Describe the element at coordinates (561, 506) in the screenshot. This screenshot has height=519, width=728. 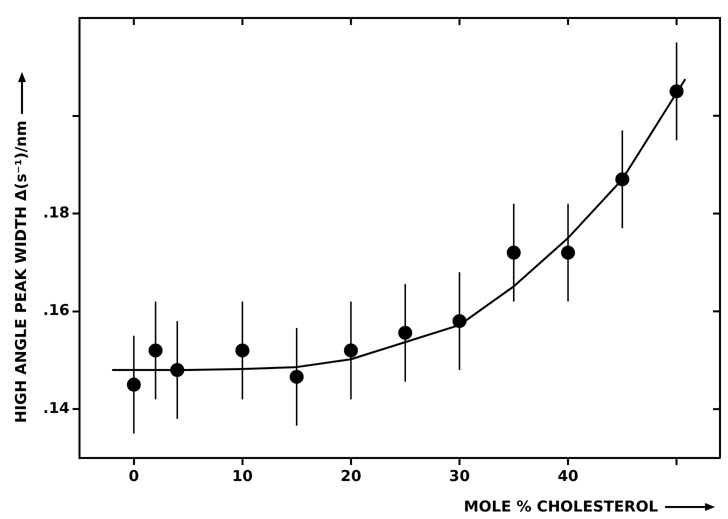
I see `x-axis-title: MOLE % CHOLESTEROL` at that location.